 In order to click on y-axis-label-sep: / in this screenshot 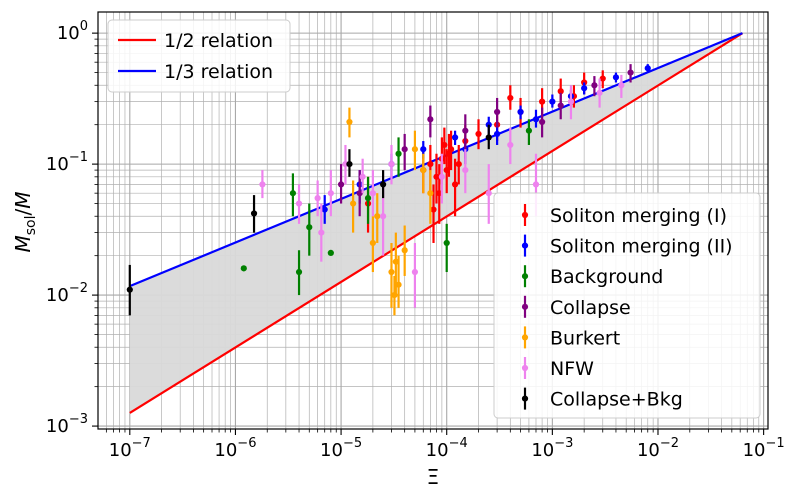, I will do `click(23, 212)`.